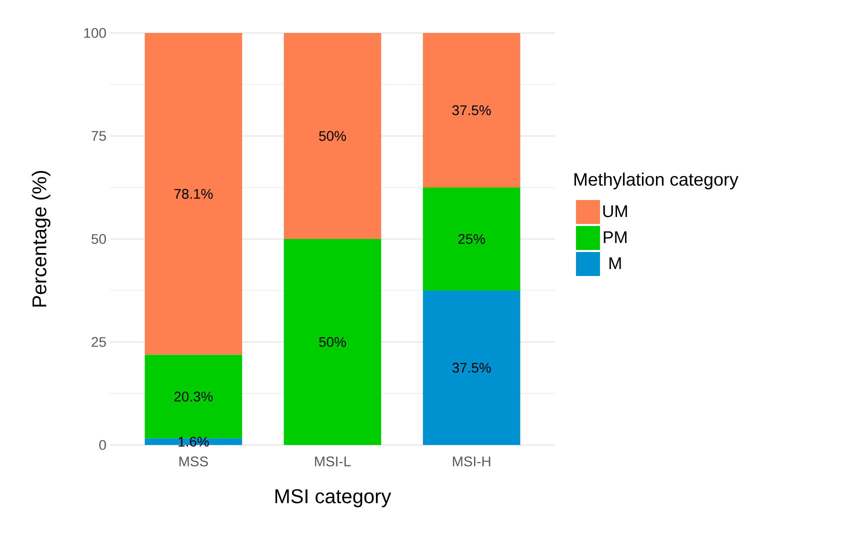  Describe the element at coordinates (99, 136) in the screenshot. I see `y-tick-label: 75` at that location.